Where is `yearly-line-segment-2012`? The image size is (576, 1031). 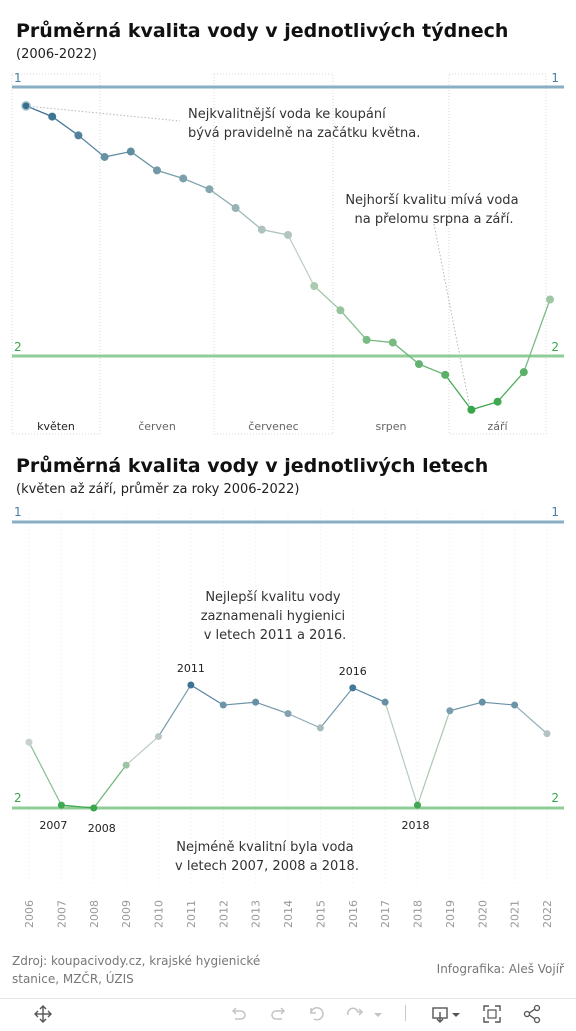
yearly-line-segment-2012 is located at coordinates (239, 703).